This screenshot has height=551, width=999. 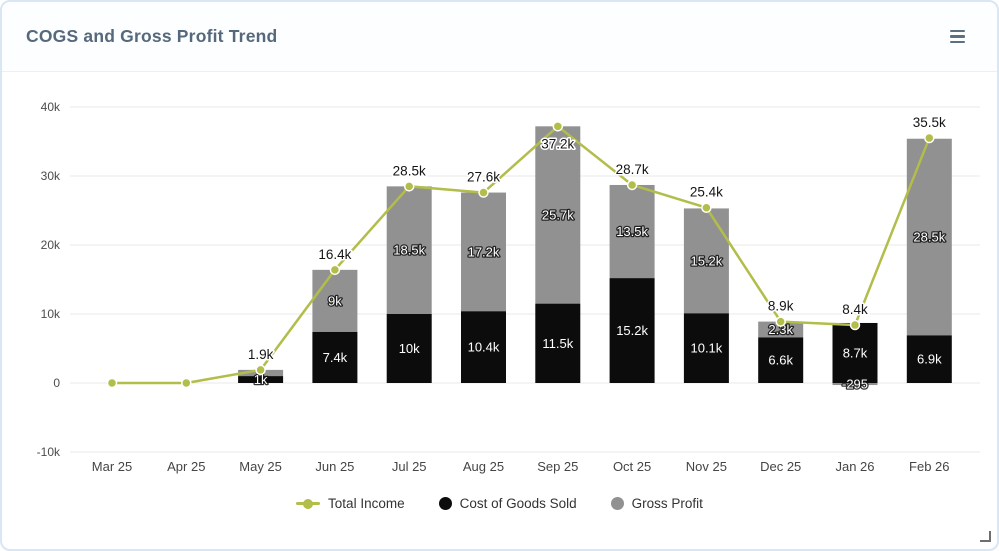 I want to click on cogs-circle-marker-icon, so click(x=445, y=503).